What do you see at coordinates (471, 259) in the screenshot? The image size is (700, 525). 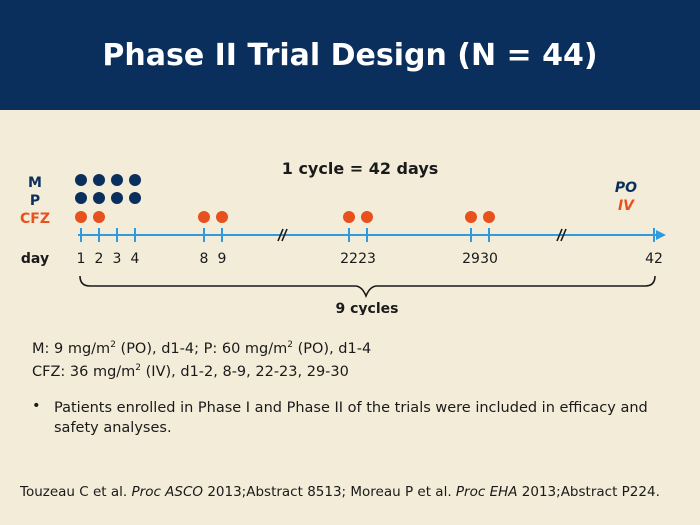 I see `day-label-29: 29` at bounding box center [471, 259].